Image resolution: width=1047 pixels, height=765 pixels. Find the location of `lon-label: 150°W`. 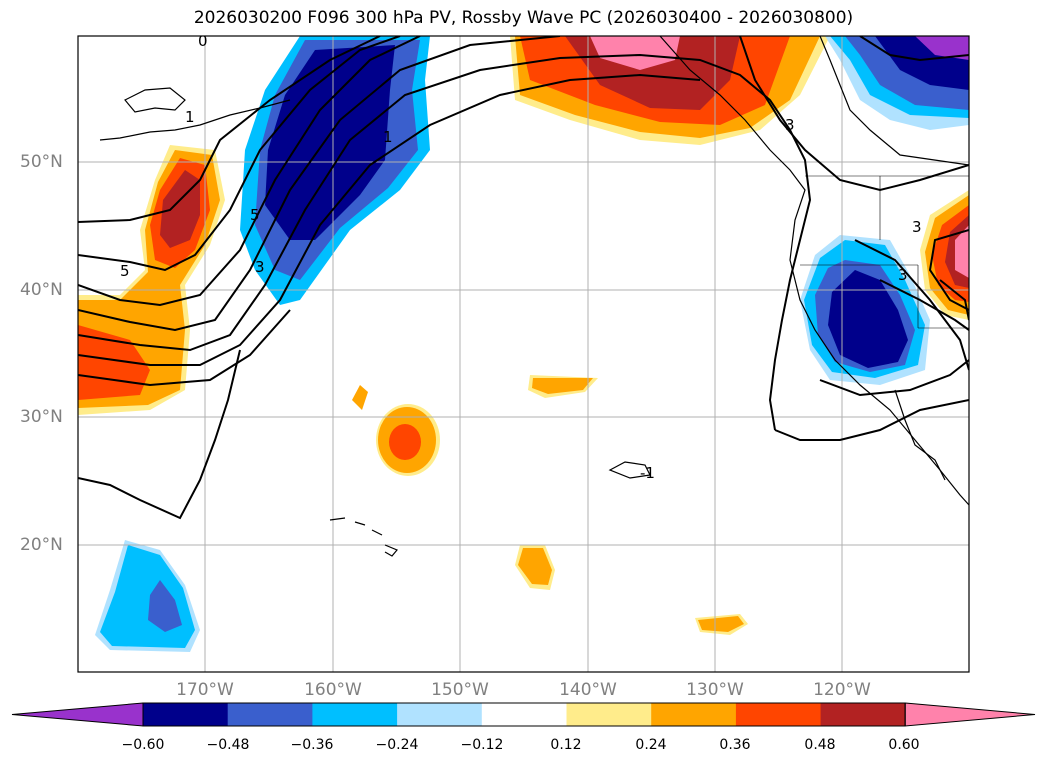

lon-label: 150°W is located at coordinates (460, 690).